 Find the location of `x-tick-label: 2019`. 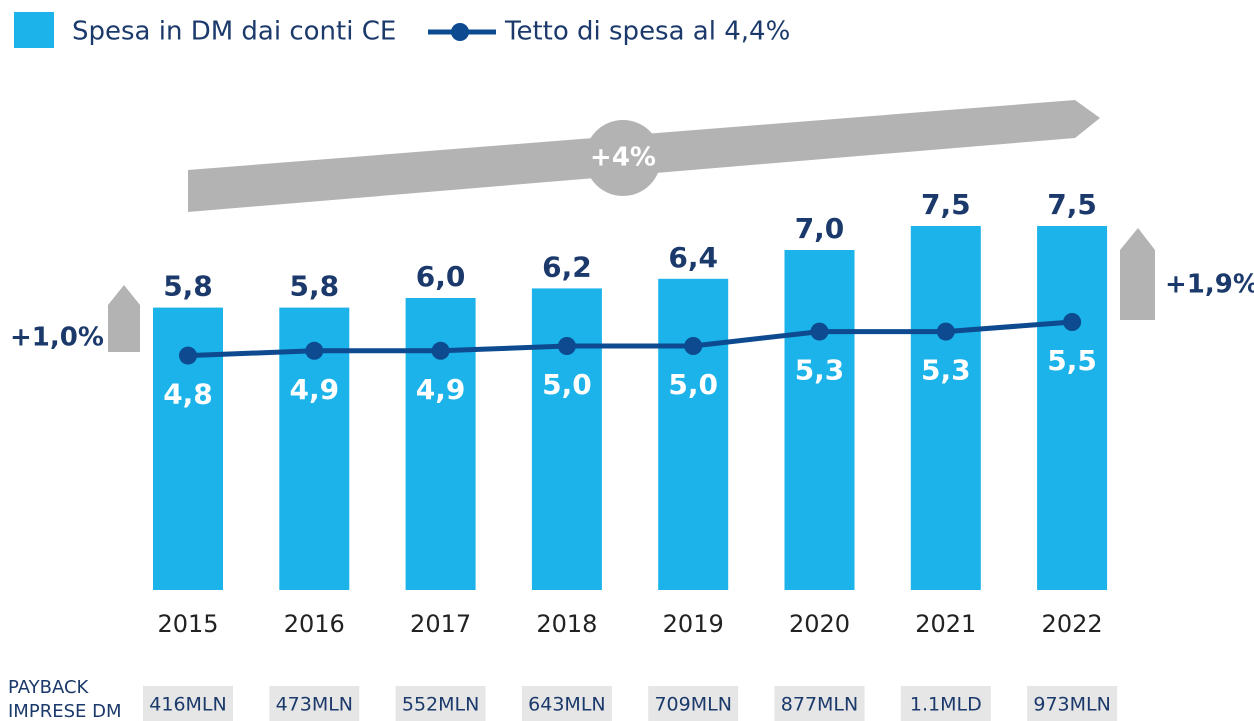

x-tick-label: 2019 is located at coordinates (693, 624).